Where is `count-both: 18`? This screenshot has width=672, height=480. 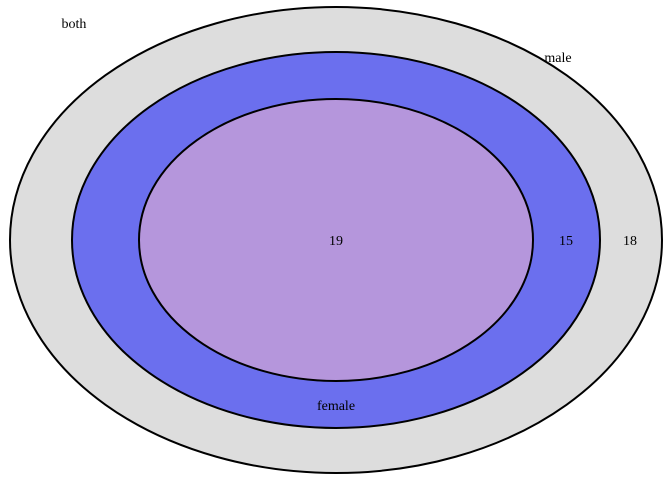
count-both: 18 is located at coordinates (630, 241).